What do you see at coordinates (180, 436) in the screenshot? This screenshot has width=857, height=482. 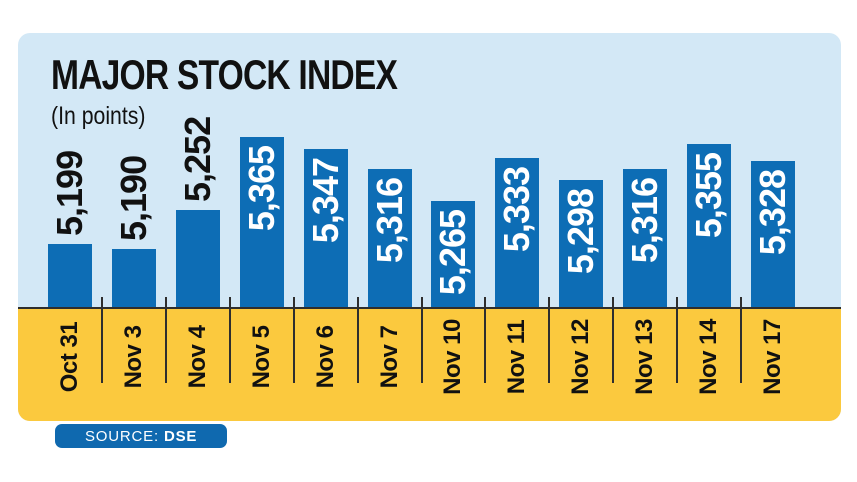 I see `source-value: DSE` at bounding box center [180, 436].